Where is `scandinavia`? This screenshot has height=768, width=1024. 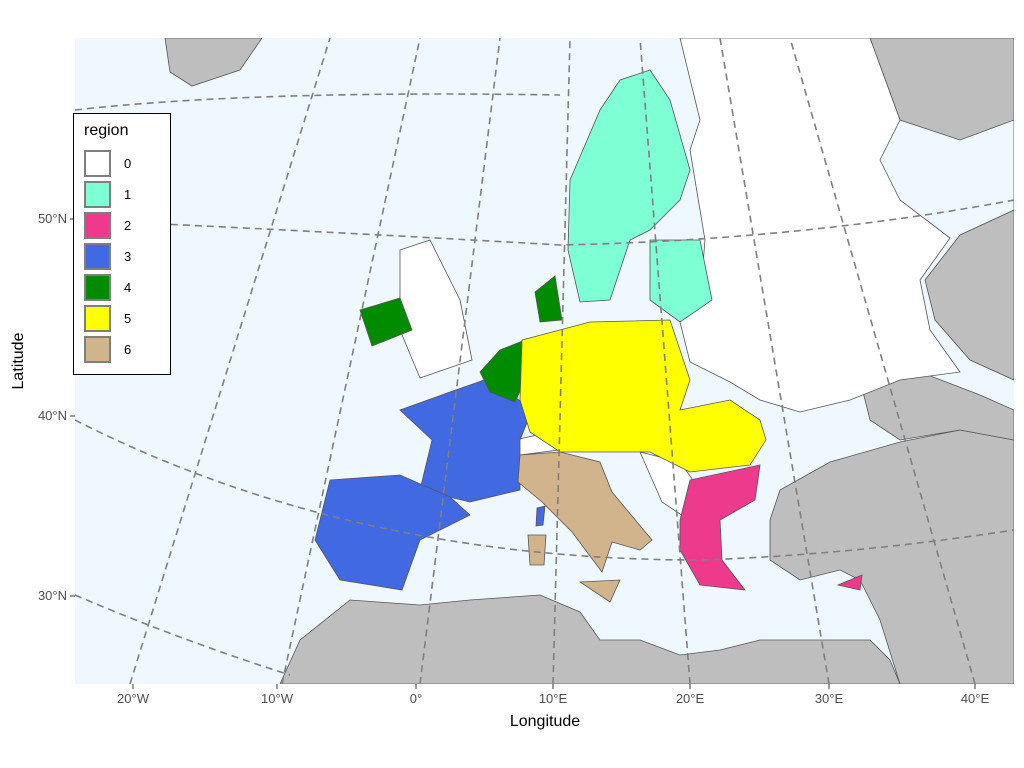 scandinavia is located at coordinates (629, 186).